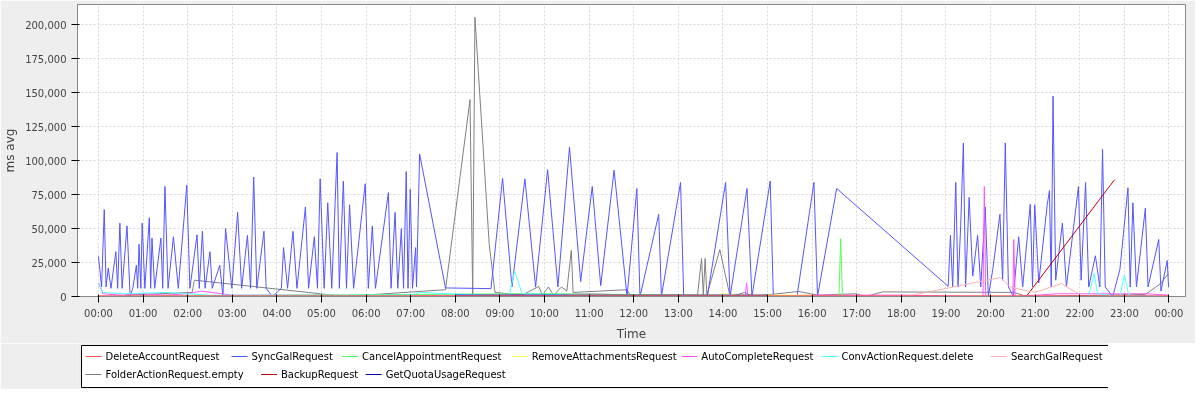  Describe the element at coordinates (49, 195) in the screenshot. I see `y-tick-label: 75,000` at that location.